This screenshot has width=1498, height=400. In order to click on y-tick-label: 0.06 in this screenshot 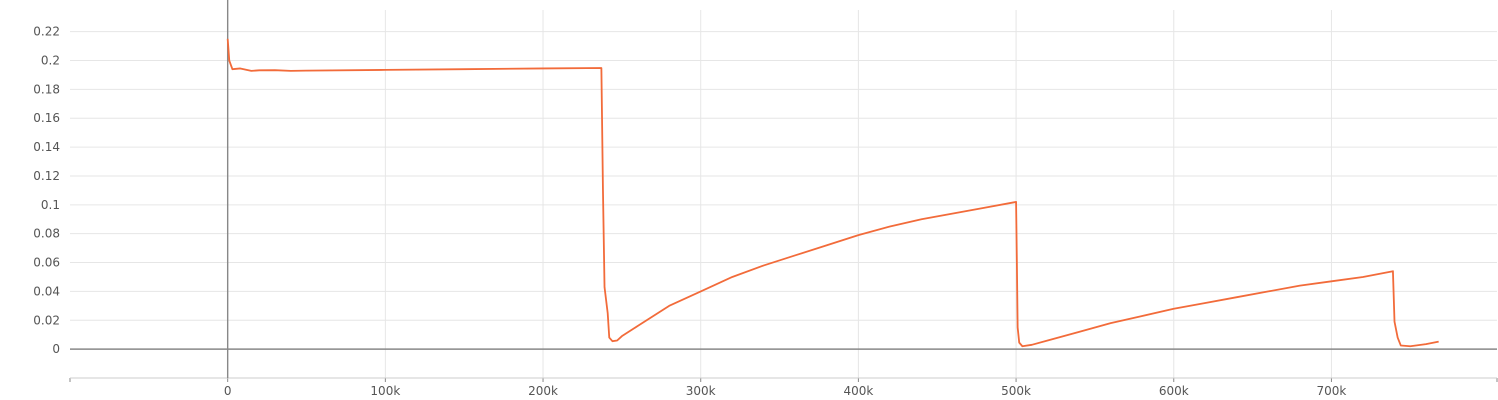, I will do `click(46, 263)`.